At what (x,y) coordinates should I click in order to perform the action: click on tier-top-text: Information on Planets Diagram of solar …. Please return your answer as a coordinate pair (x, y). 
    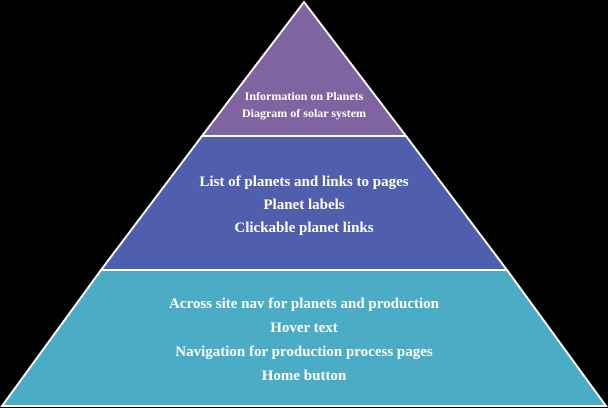
    Looking at the image, I should click on (304, 105).